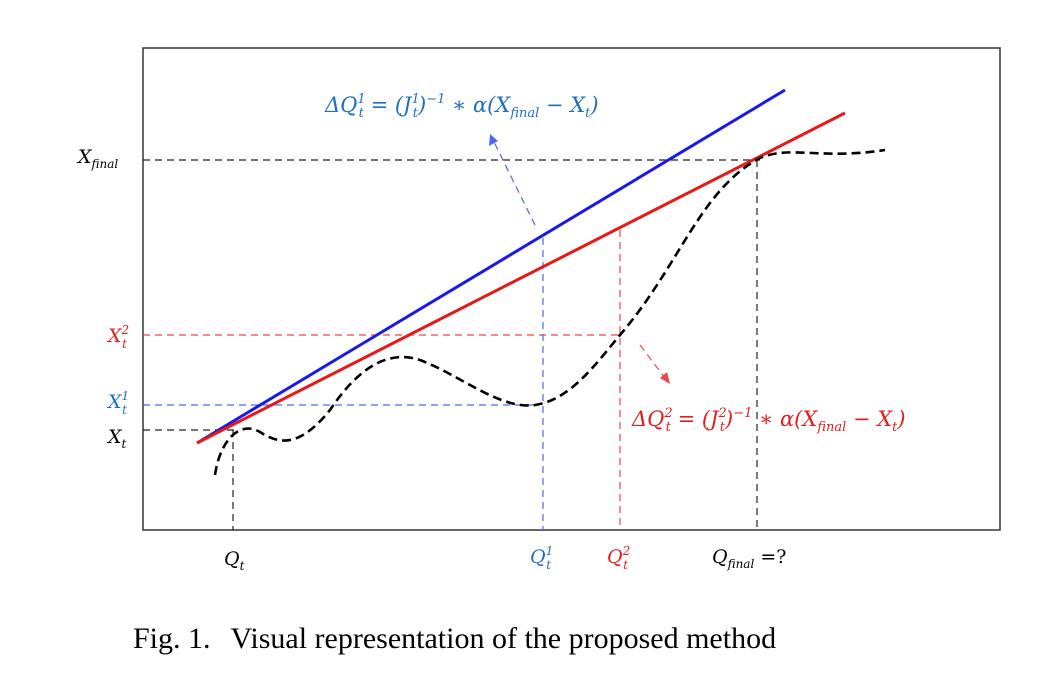 The height and width of the screenshot is (684, 1040). Describe the element at coordinates (117, 403) in the screenshot. I see `label-x-t1: X1 t` at that location.